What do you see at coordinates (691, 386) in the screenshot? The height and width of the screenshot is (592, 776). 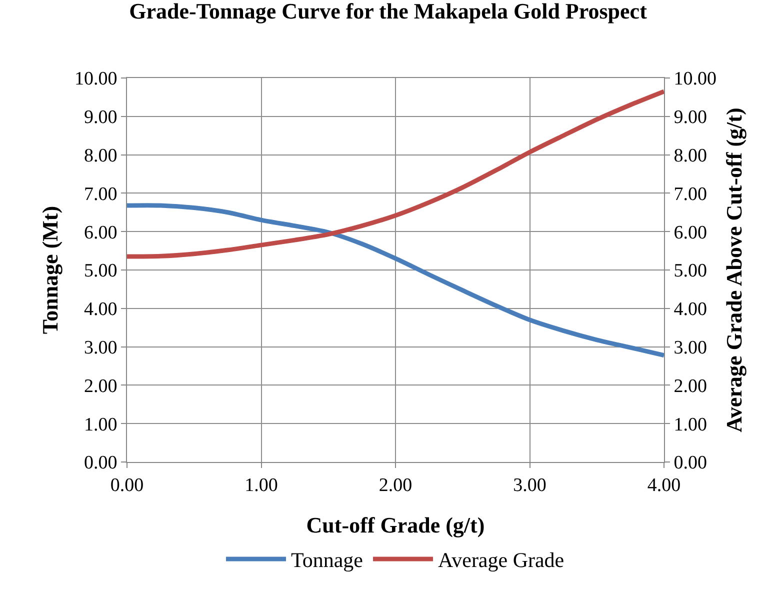 I see `y2-tick-label: 2.00` at bounding box center [691, 386].